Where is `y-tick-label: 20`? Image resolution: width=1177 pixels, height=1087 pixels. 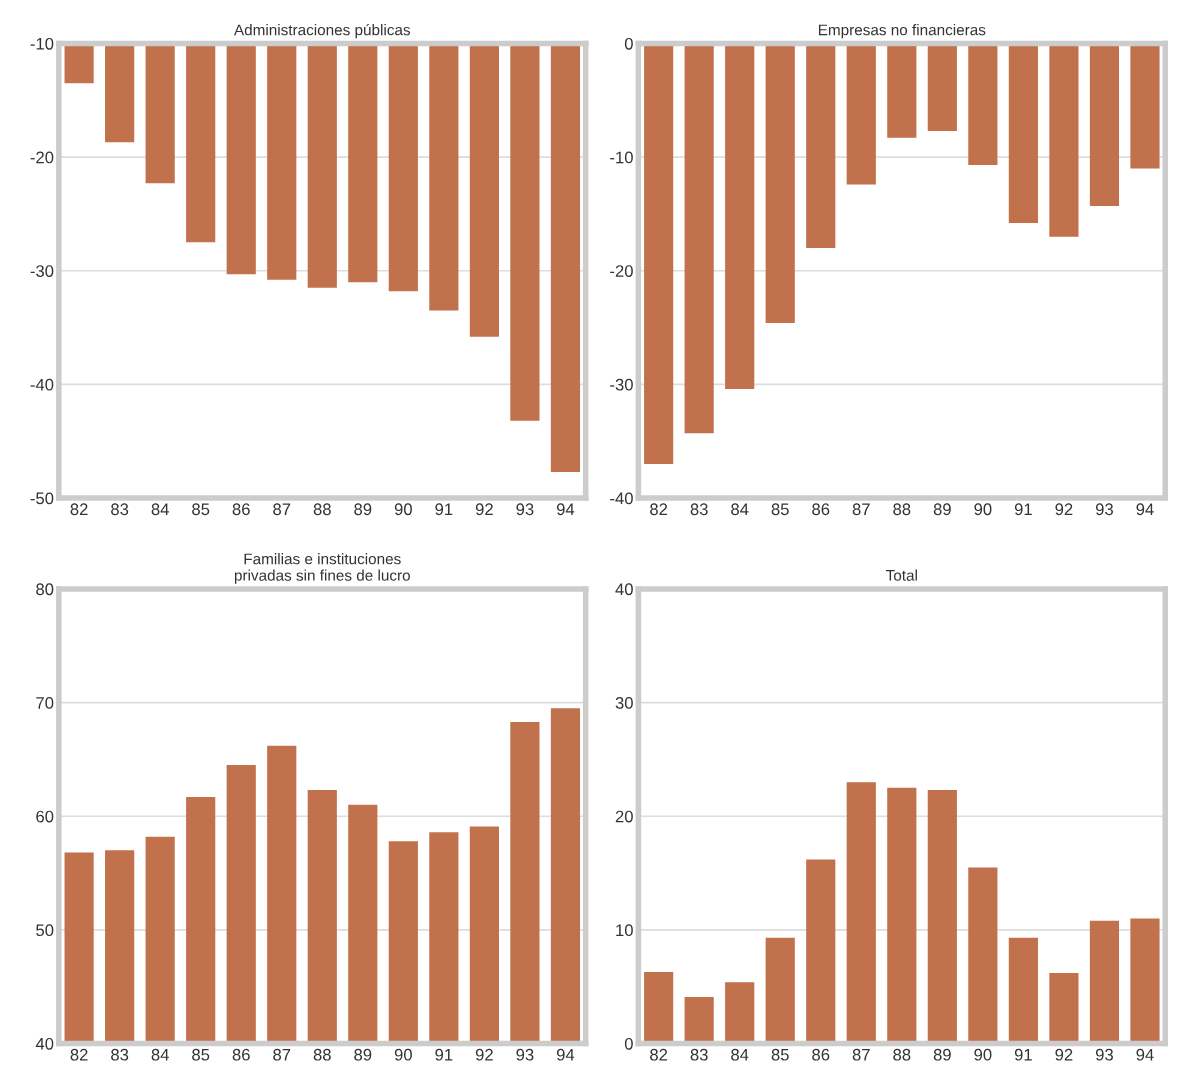 y-tick-label: 20 is located at coordinates (624, 816).